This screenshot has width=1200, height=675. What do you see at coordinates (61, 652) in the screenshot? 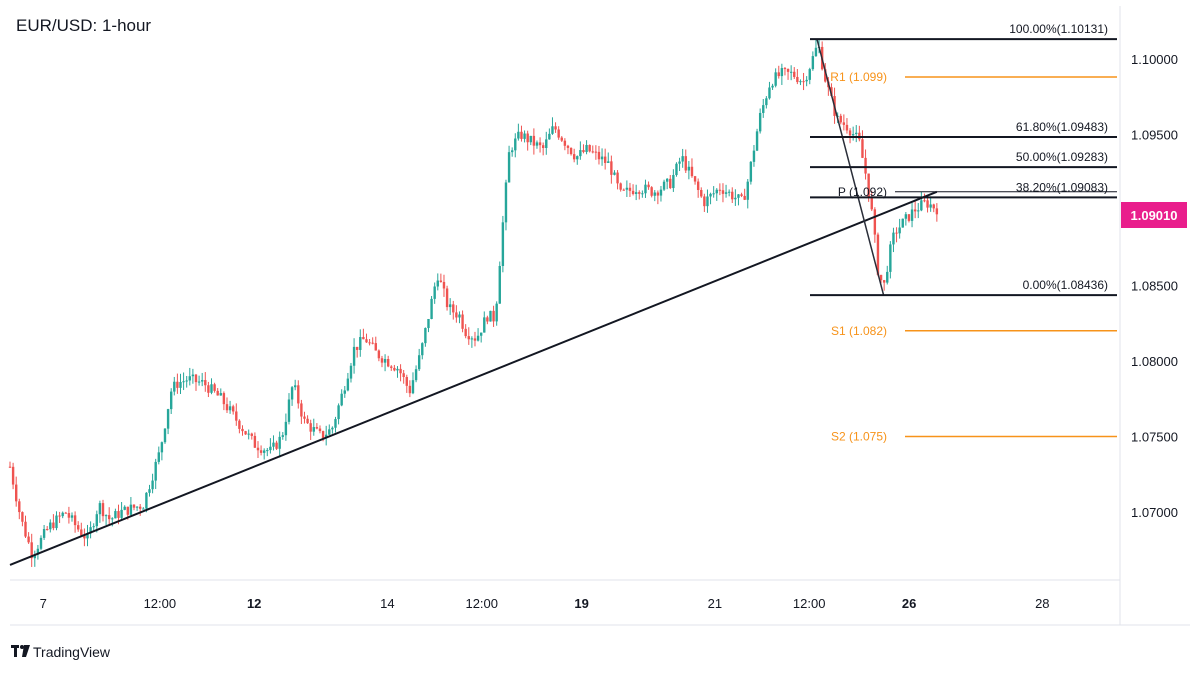
I see `tradingview-logo: TradingView` at bounding box center [61, 652].